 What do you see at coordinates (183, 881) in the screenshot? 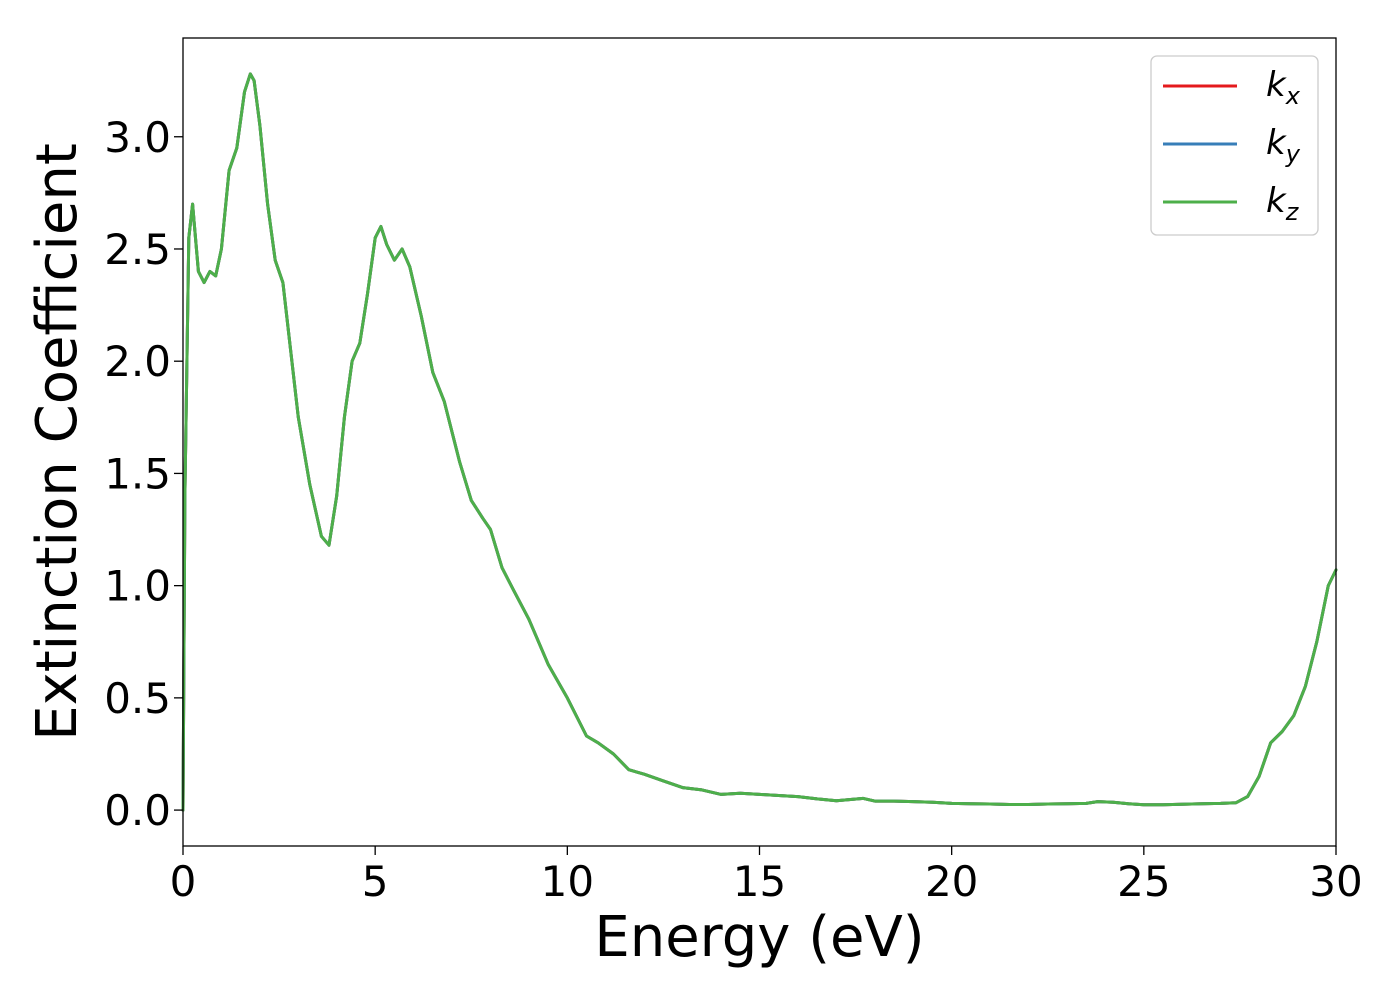
I see `x-tick-label: 0` at bounding box center [183, 881].